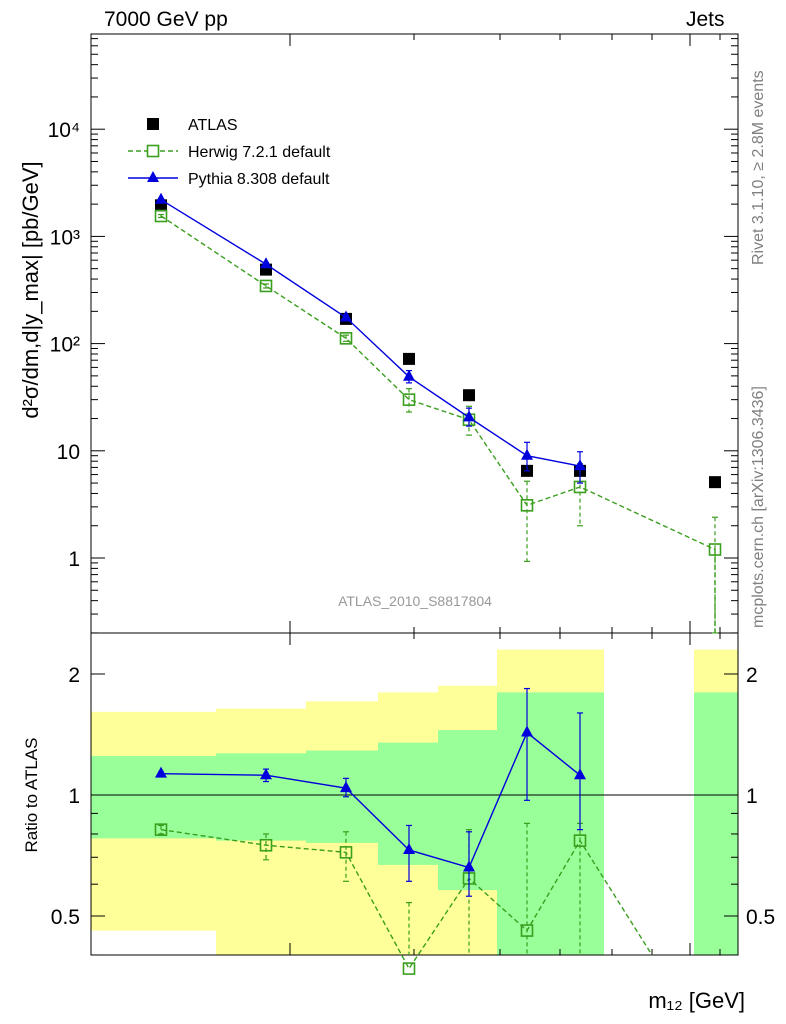  Describe the element at coordinates (153, 124) in the screenshot. I see `legend-marker-atlas` at that location.